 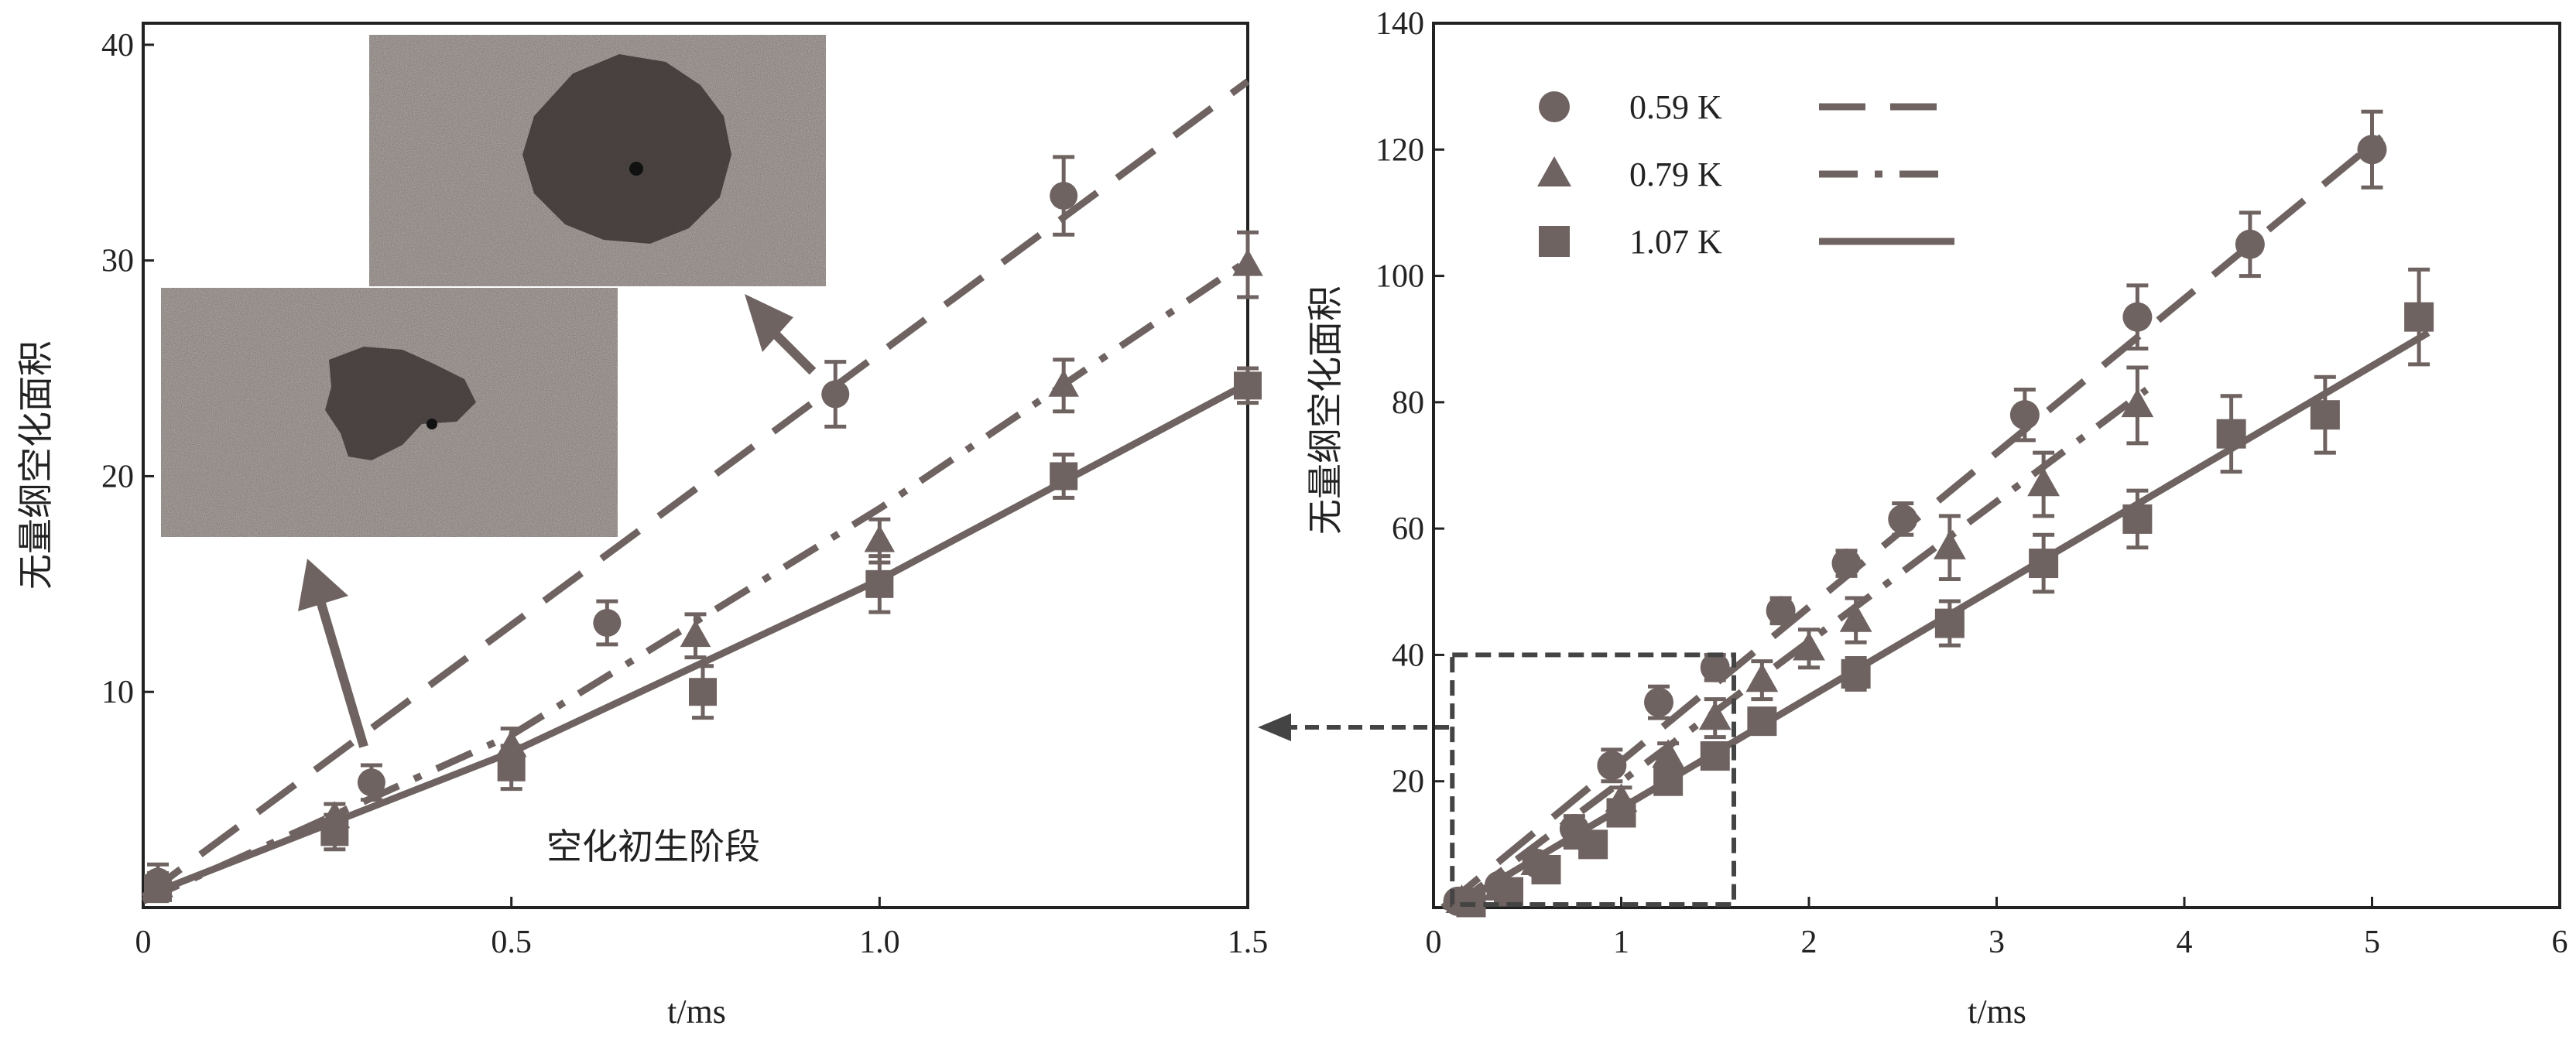 What do you see at coordinates (1997, 1012) in the screenshot?
I see `right-x-axis-label: t/ms` at bounding box center [1997, 1012].